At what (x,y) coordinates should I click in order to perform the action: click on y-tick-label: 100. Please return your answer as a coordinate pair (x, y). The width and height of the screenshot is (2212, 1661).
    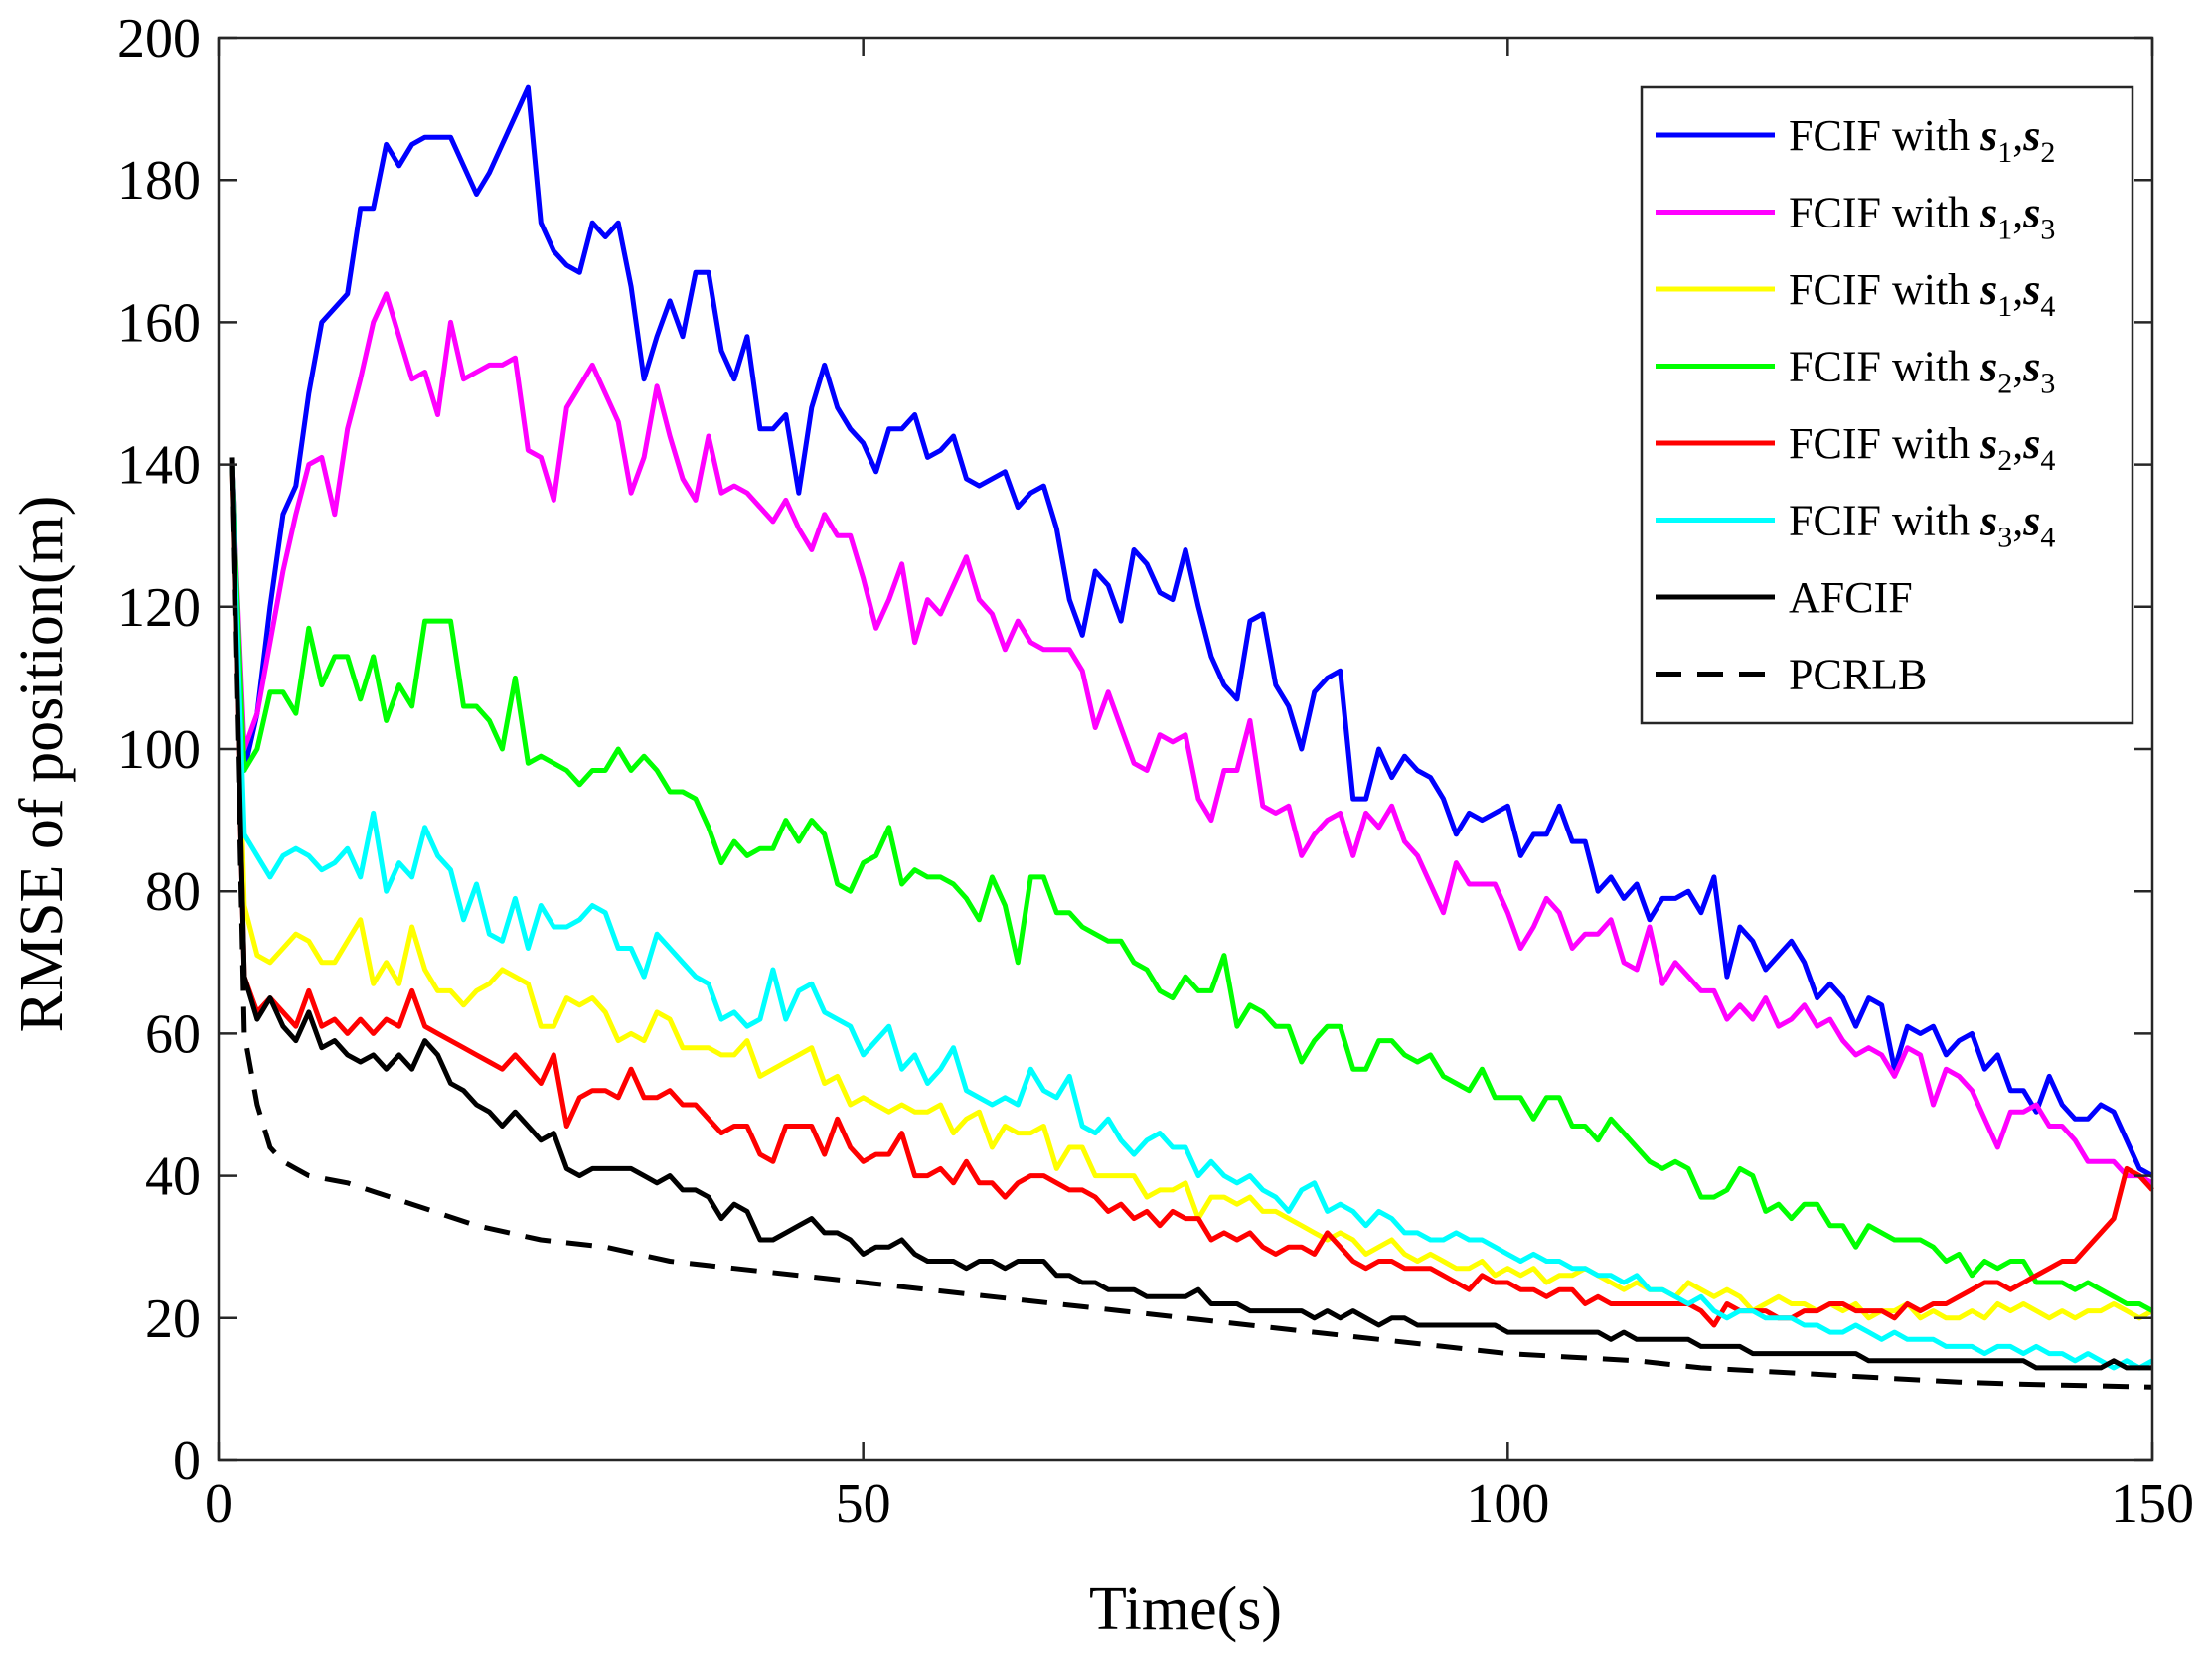
    Looking at the image, I should click on (159, 750).